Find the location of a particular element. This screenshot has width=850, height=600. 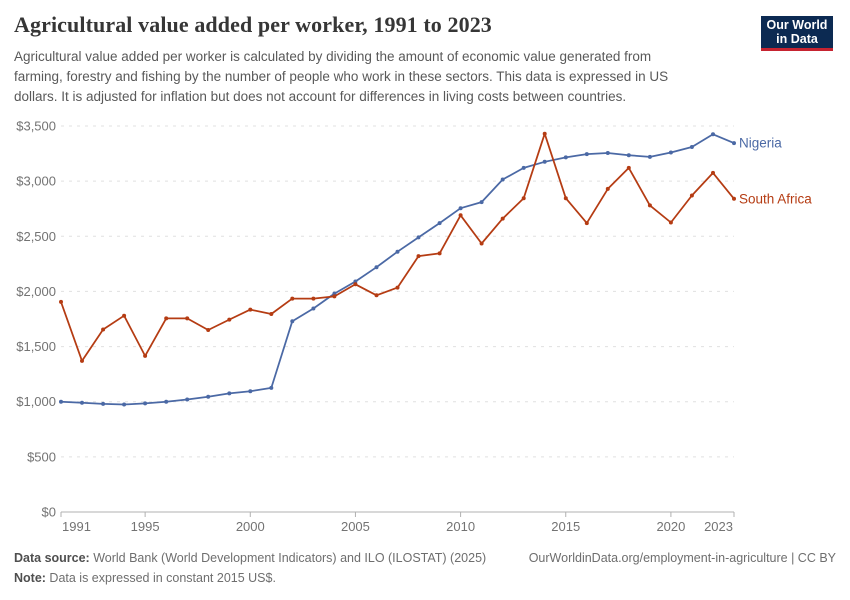

x-tick-label: 1991 is located at coordinates (76, 526).